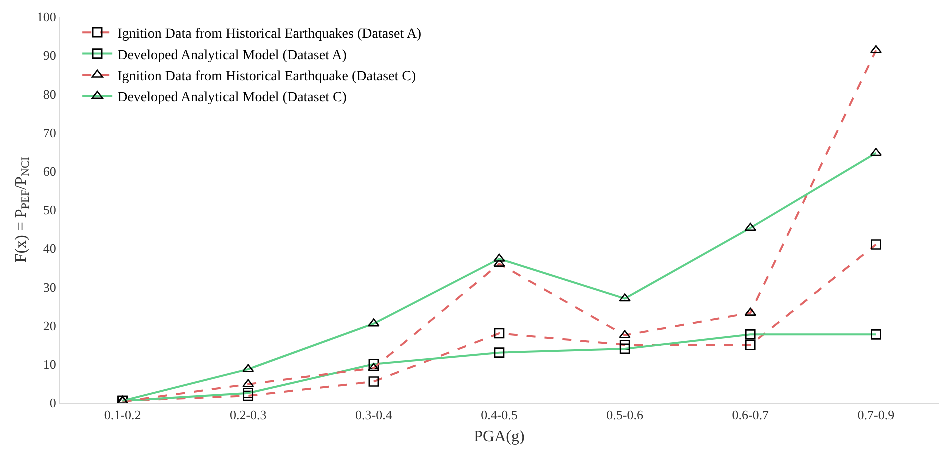 The image size is (949, 452). Describe the element at coordinates (53, 403) in the screenshot. I see `y-tick-label: 0` at that location.